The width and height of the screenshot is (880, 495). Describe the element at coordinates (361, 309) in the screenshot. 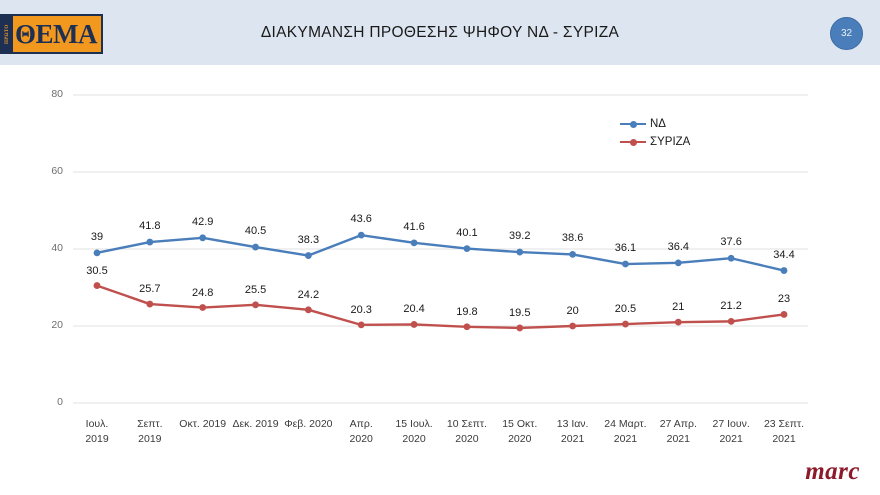

I see `data-label: 20.3` at that location.